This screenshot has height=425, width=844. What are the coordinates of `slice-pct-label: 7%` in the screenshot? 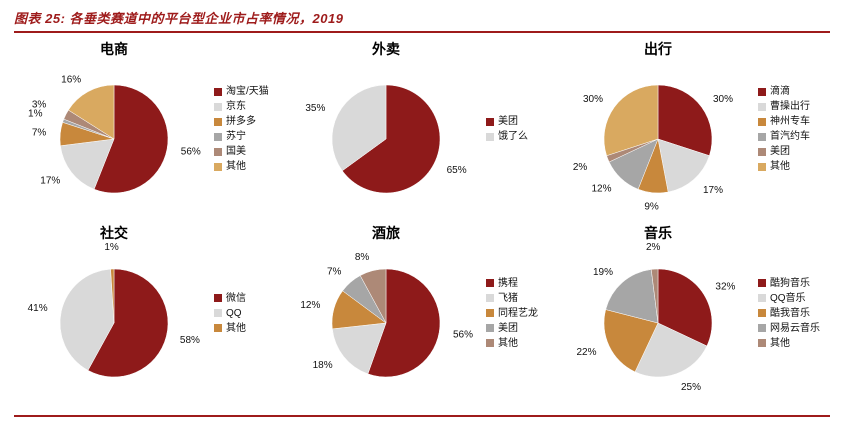 It's located at (39, 133).